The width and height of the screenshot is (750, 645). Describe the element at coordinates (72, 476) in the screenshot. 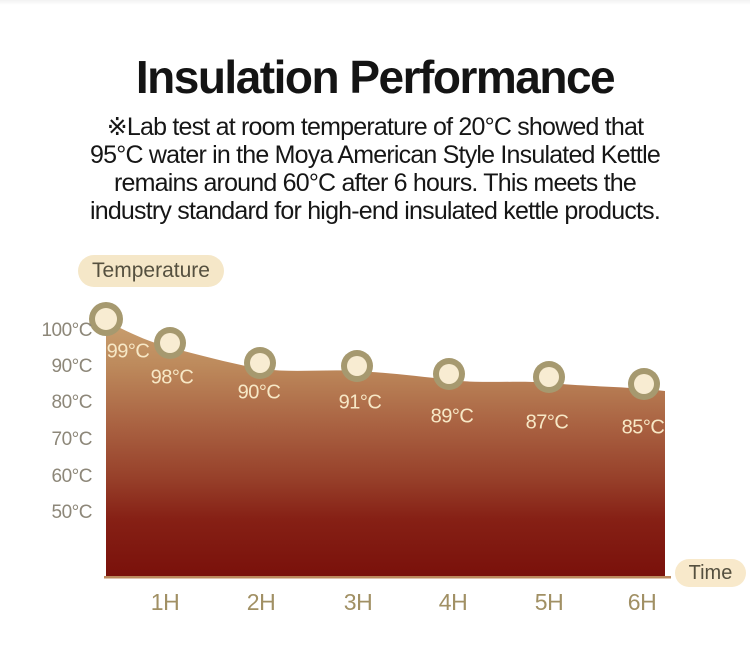

I see `y-tick-label-60: 60°C` at that location.